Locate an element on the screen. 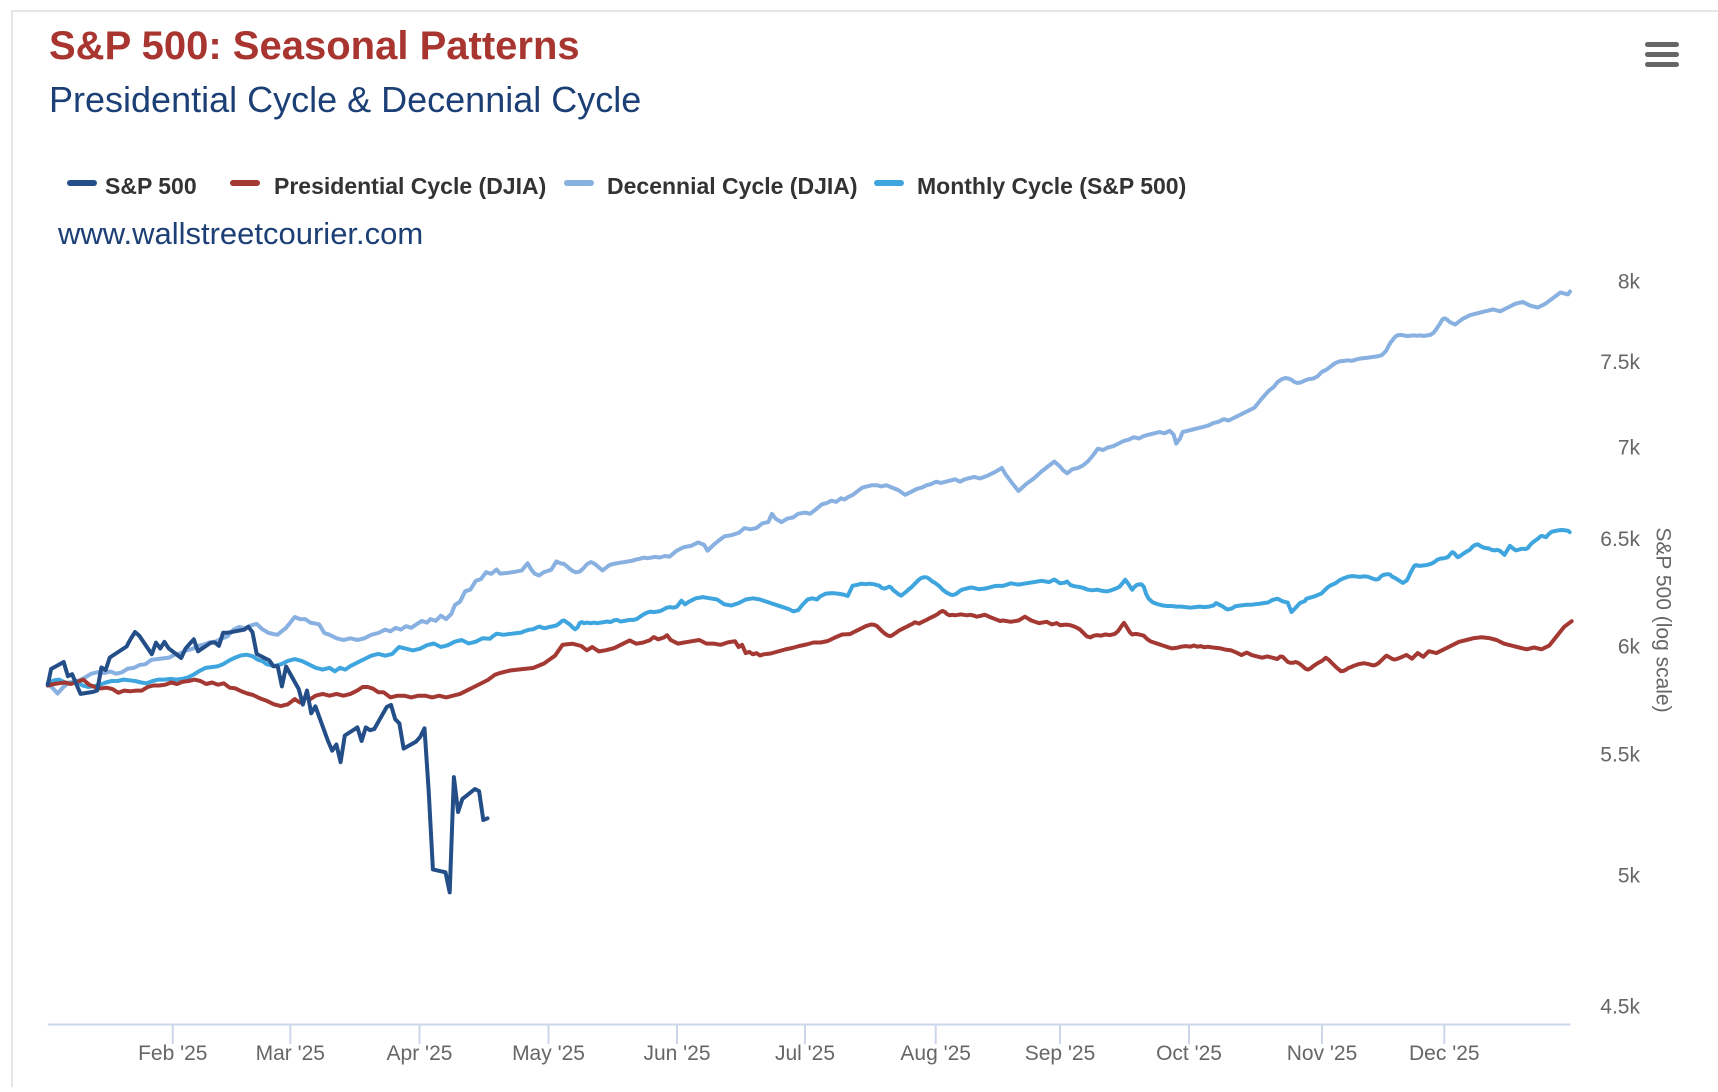  svg-text: Apr '25 is located at coordinates (420, 1053).